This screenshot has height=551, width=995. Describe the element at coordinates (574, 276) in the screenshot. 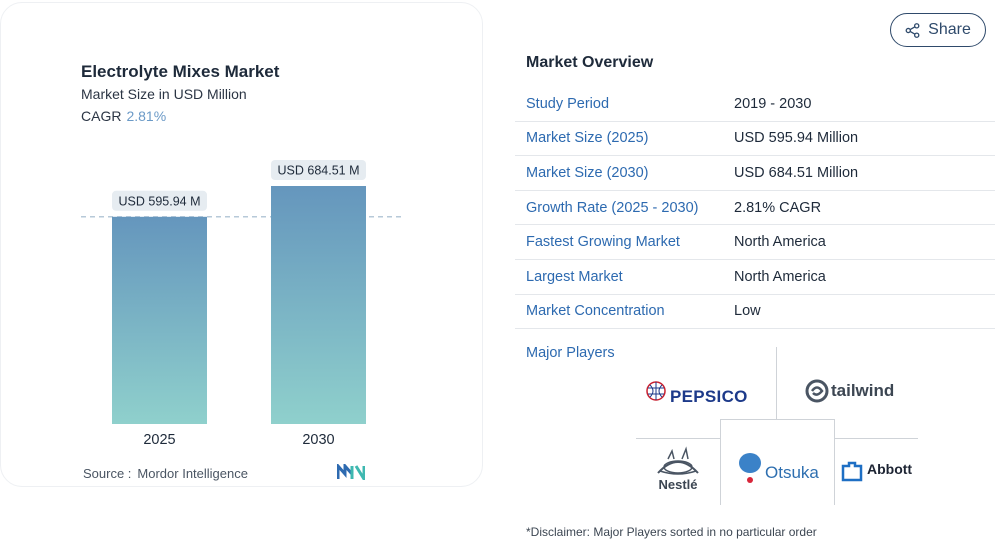

I see `overview-key: Largest Market` at that location.